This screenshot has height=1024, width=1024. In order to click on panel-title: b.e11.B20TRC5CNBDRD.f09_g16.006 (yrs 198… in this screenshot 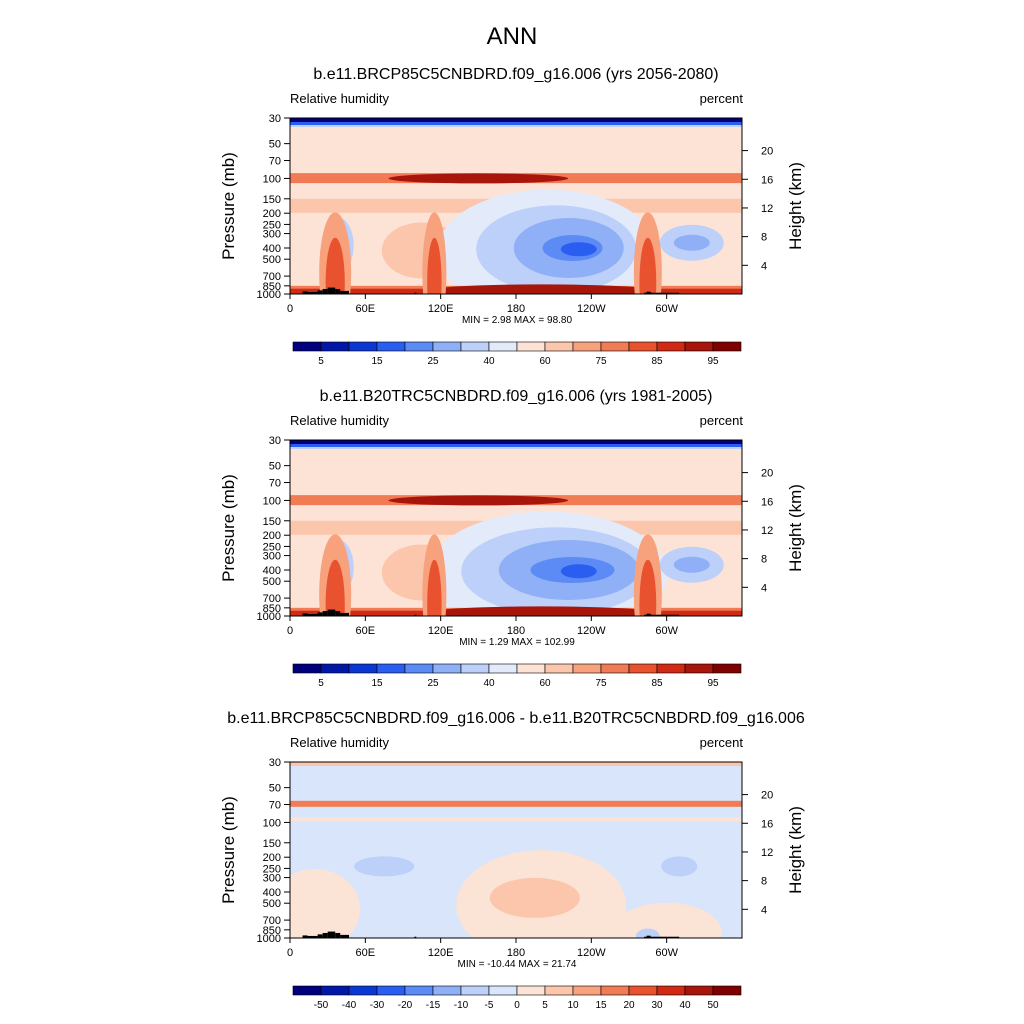, I will do `click(516, 396)`.